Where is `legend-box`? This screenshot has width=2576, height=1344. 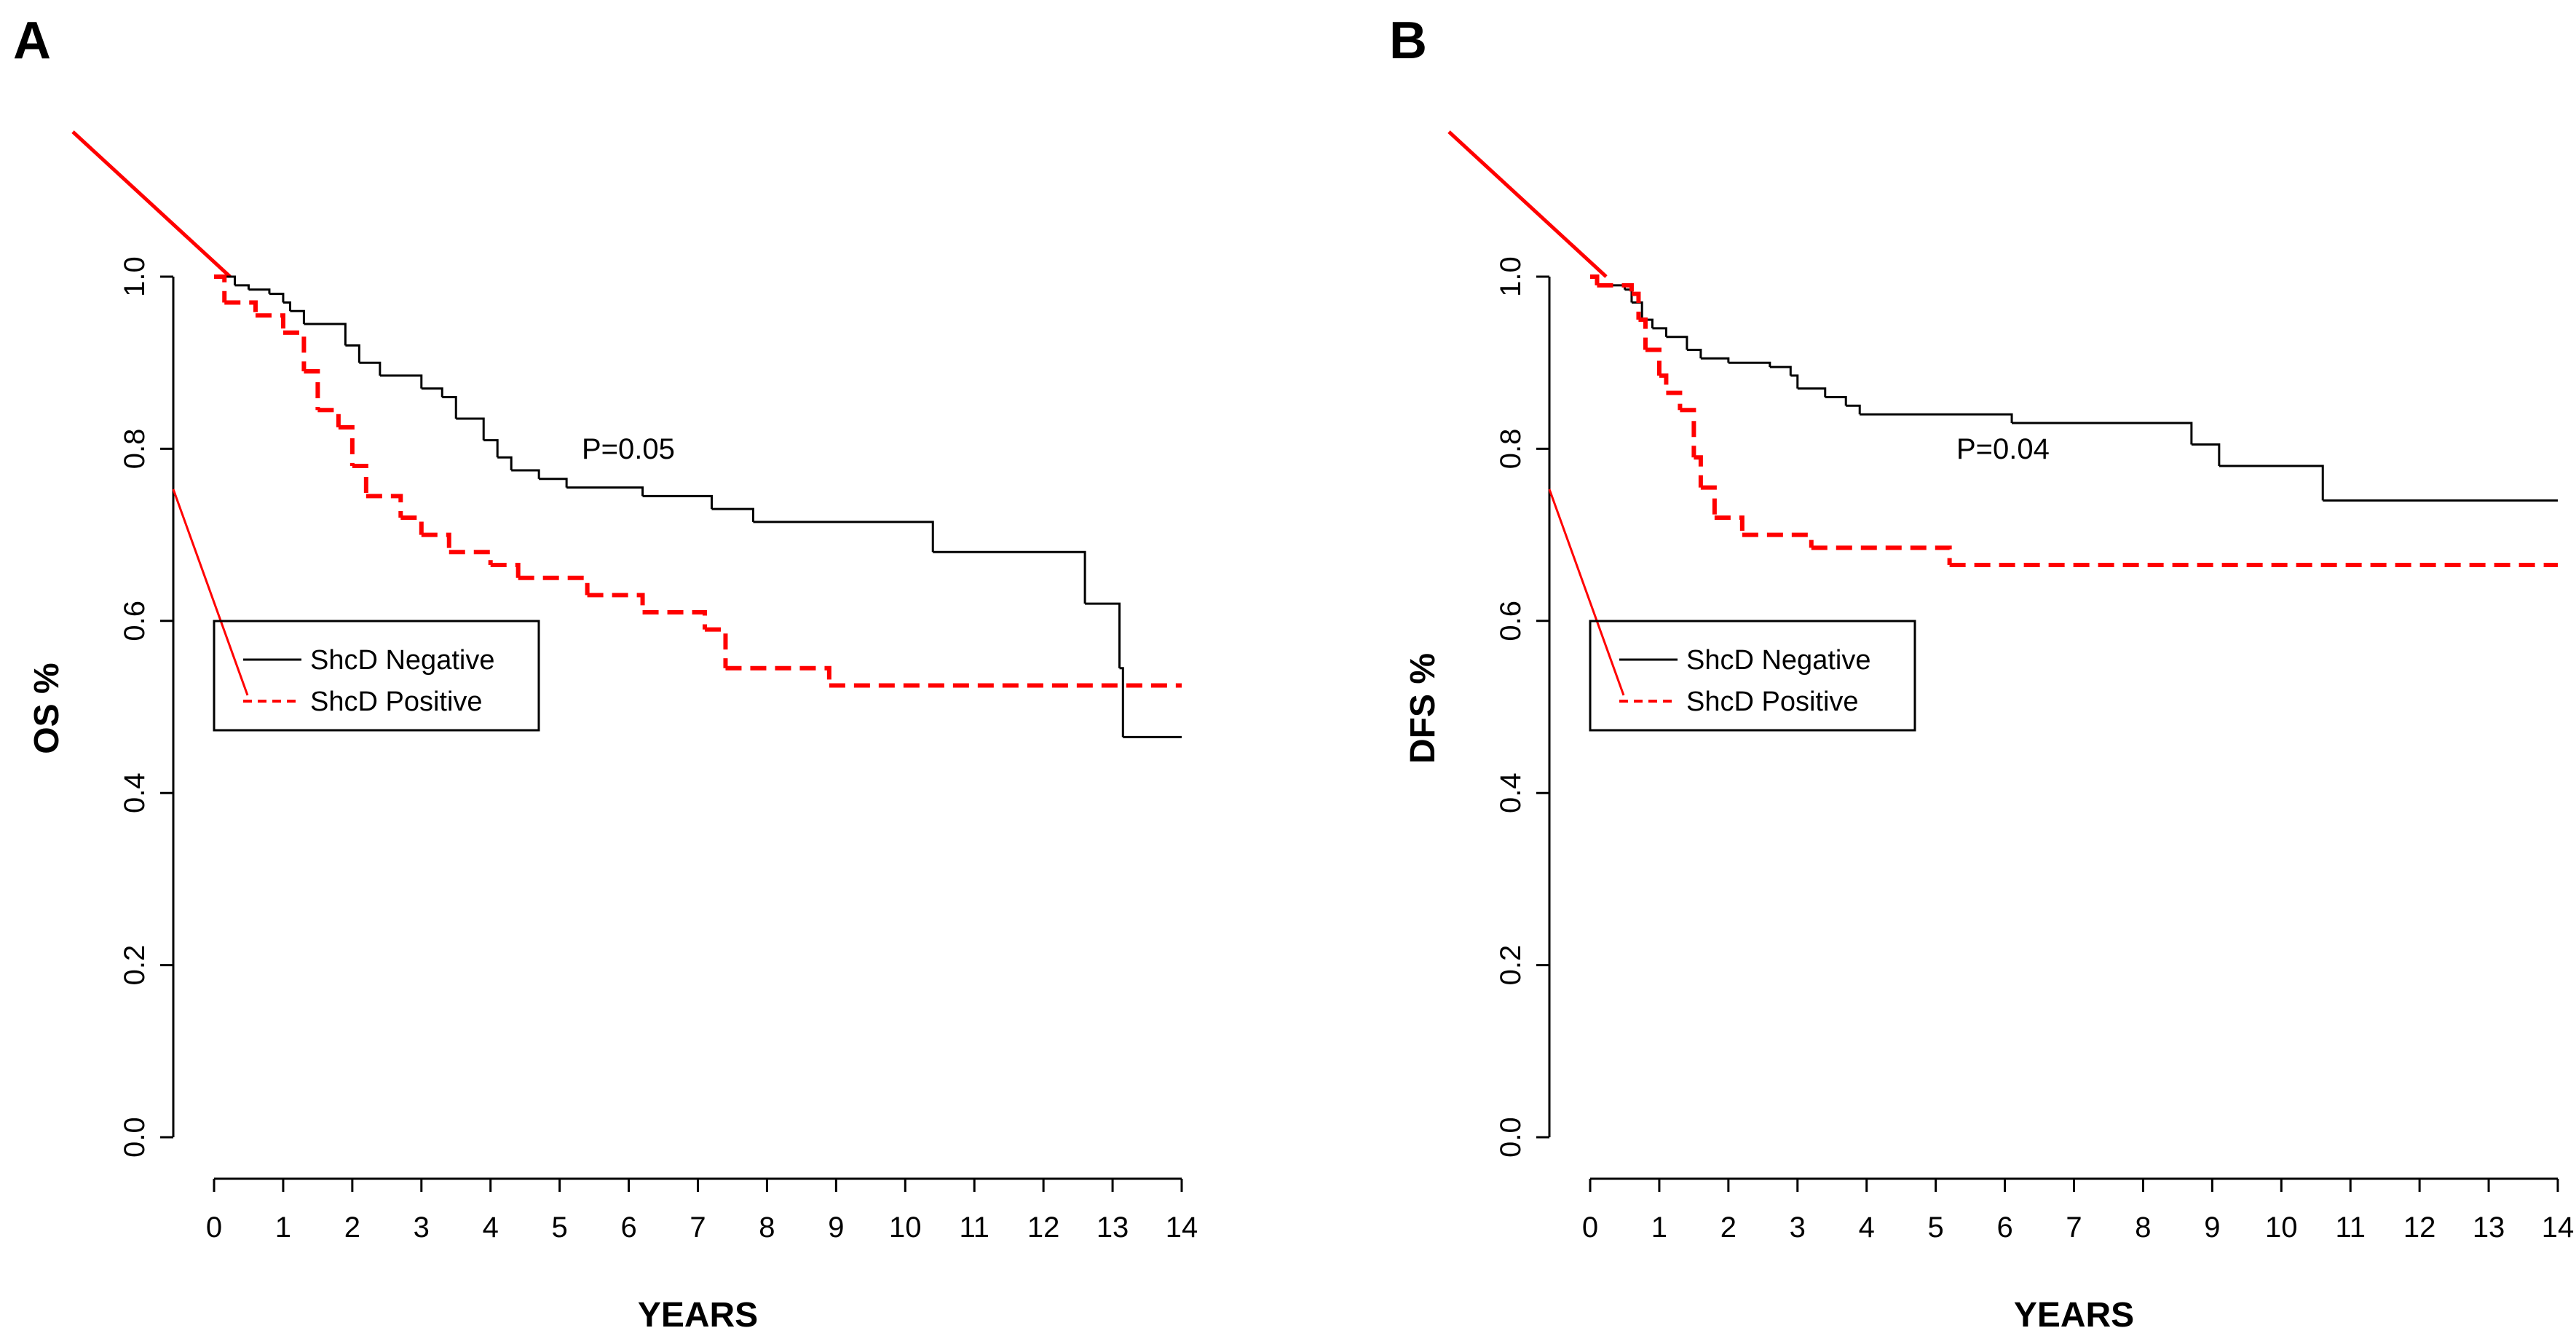
legend-box is located at coordinates (1752, 676).